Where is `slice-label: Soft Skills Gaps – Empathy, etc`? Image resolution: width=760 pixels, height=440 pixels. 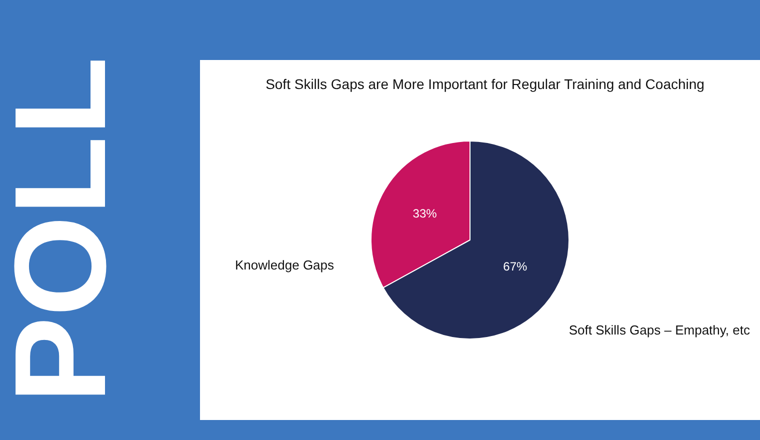 slice-label: Soft Skills Gaps – Empathy, etc is located at coordinates (659, 330).